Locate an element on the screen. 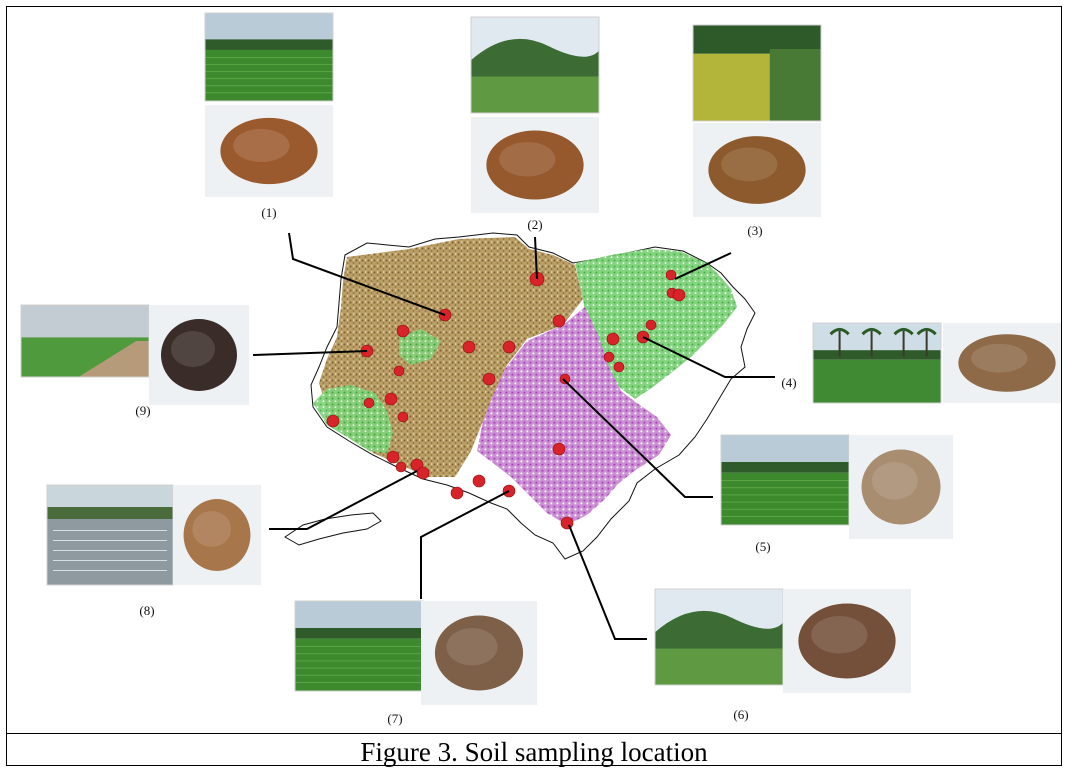 Image resolution: width=1068 pixels, height=772 pixels. sample-panel: (6) is located at coordinates (782, 655).